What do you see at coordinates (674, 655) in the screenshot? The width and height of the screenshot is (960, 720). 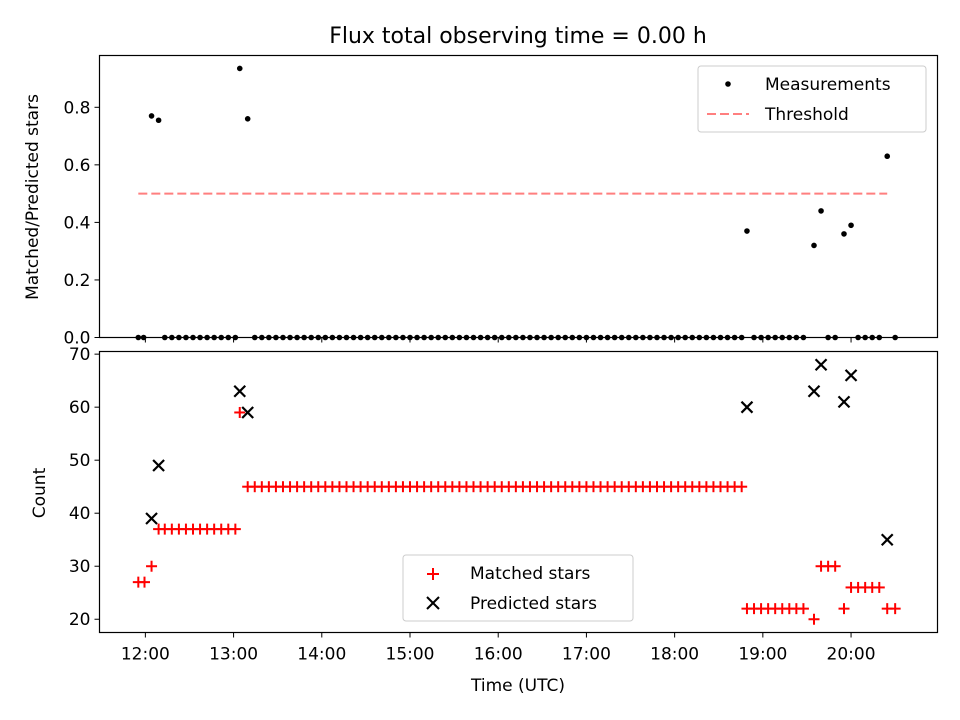 I see `x-tick-label: 18:00` at bounding box center [674, 655].